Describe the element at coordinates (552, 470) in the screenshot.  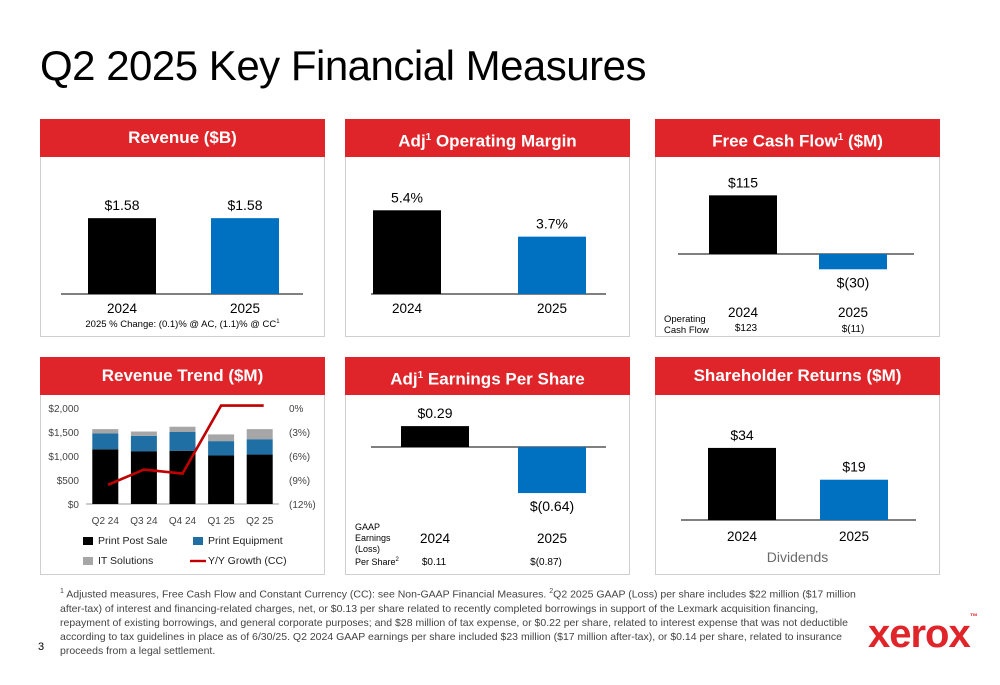
I see `eps-bar-2025` at that location.